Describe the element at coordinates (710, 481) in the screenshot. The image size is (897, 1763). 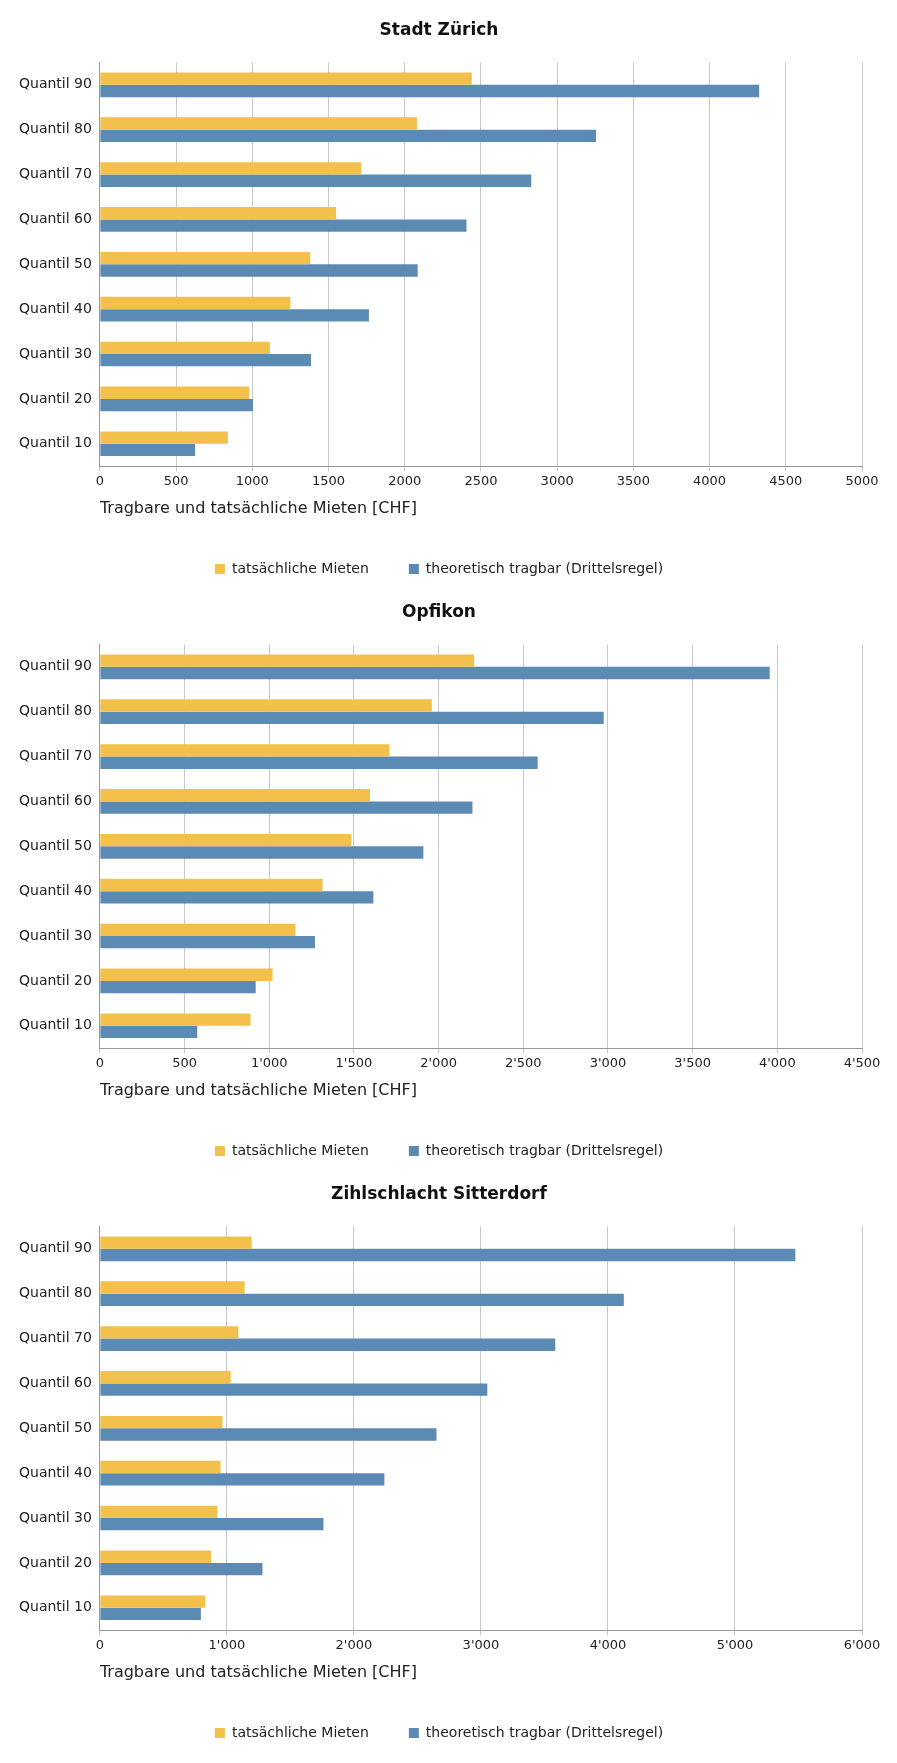
I see `x-tick-label: 4000` at that location.